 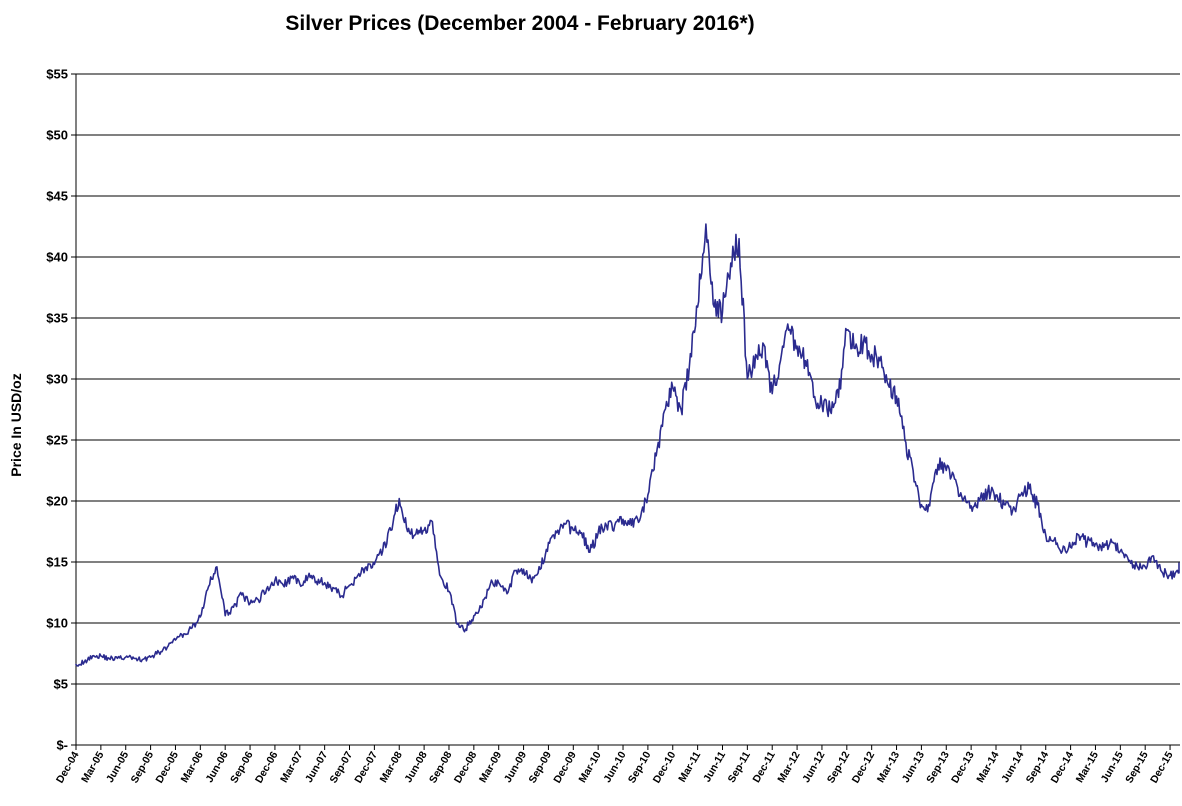 I want to click on x-tick-label: Jun-15, so click(x=1112, y=766).